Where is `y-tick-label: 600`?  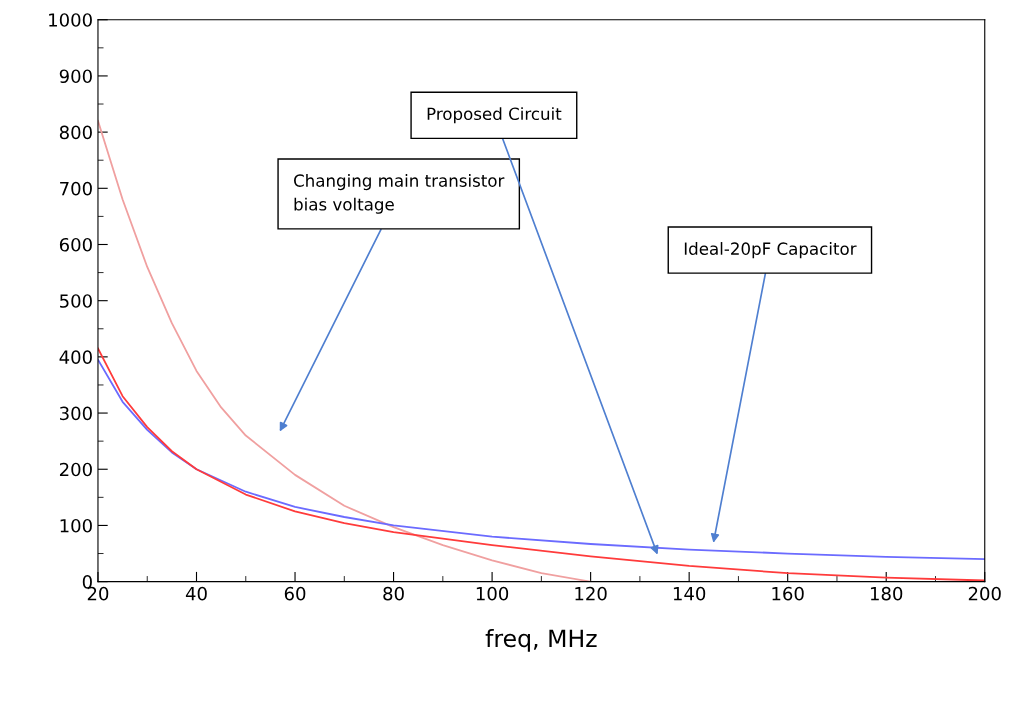 y-tick-label: 600 is located at coordinates (75, 244).